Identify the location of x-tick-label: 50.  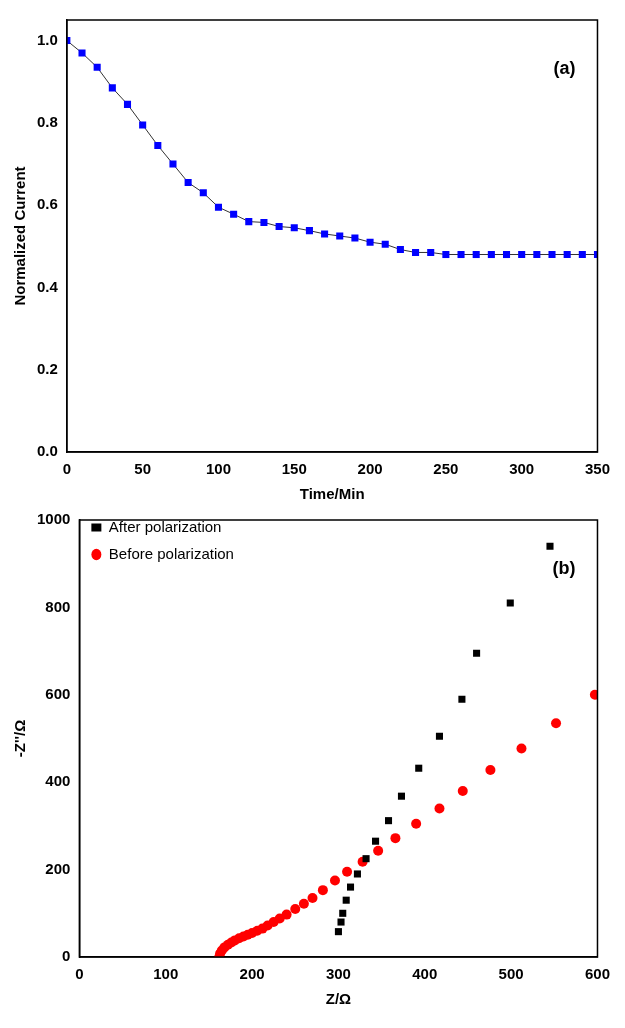
(142, 469).